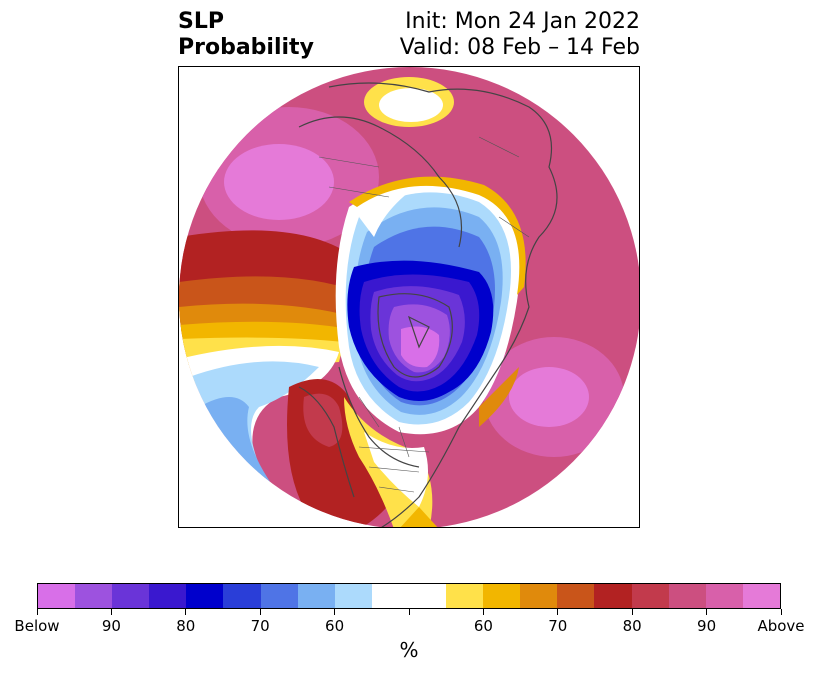 This screenshot has width=819, height=676. I want to click on field-crimson-namerica, so click(323, 420).